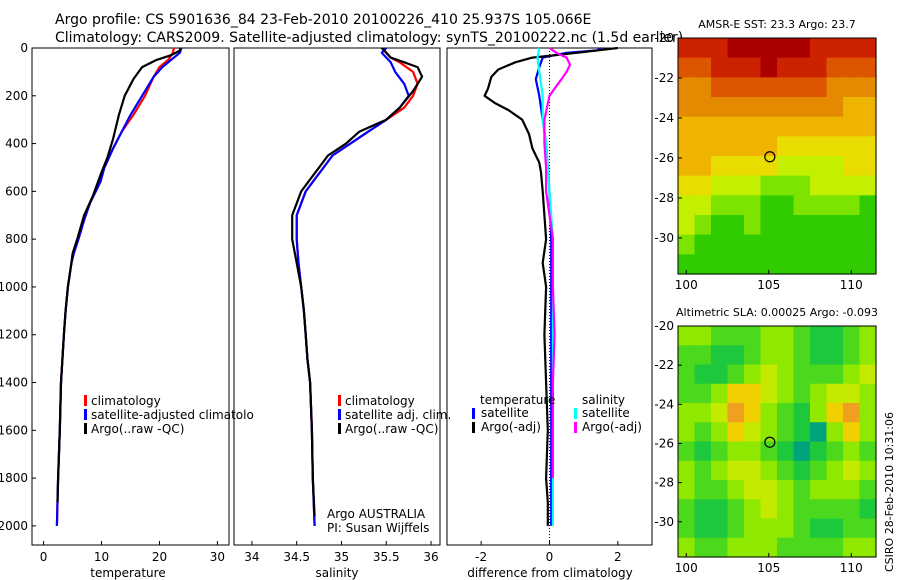 This screenshot has height=580, width=900. Describe the element at coordinates (339, 428) in the screenshot. I see `legend-swatch-argo` at that location.